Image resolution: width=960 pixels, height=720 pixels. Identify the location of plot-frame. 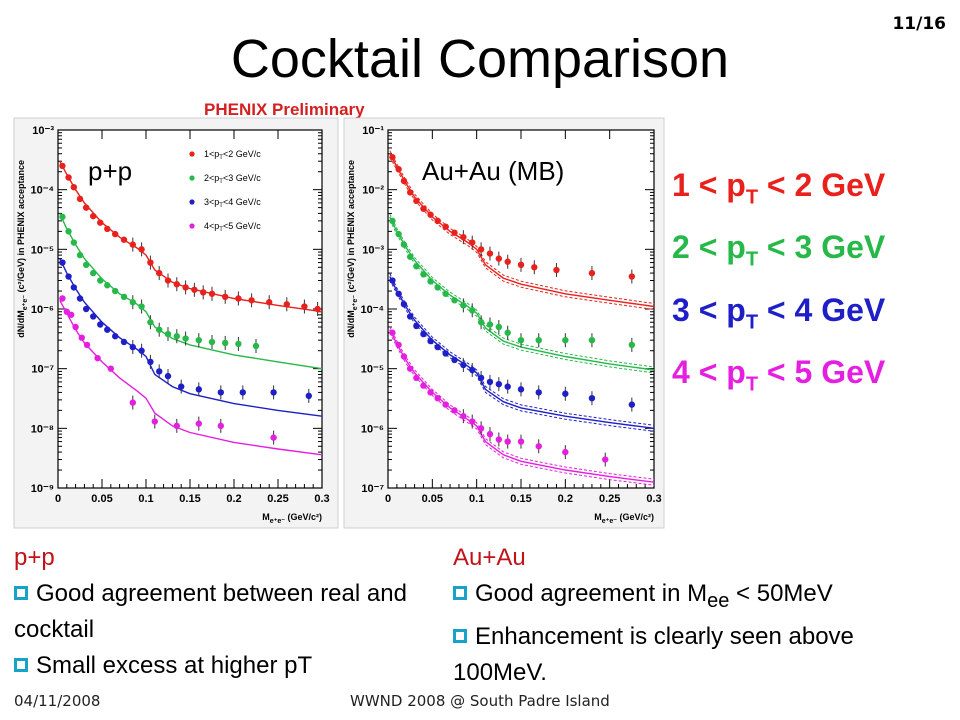
(190, 309).